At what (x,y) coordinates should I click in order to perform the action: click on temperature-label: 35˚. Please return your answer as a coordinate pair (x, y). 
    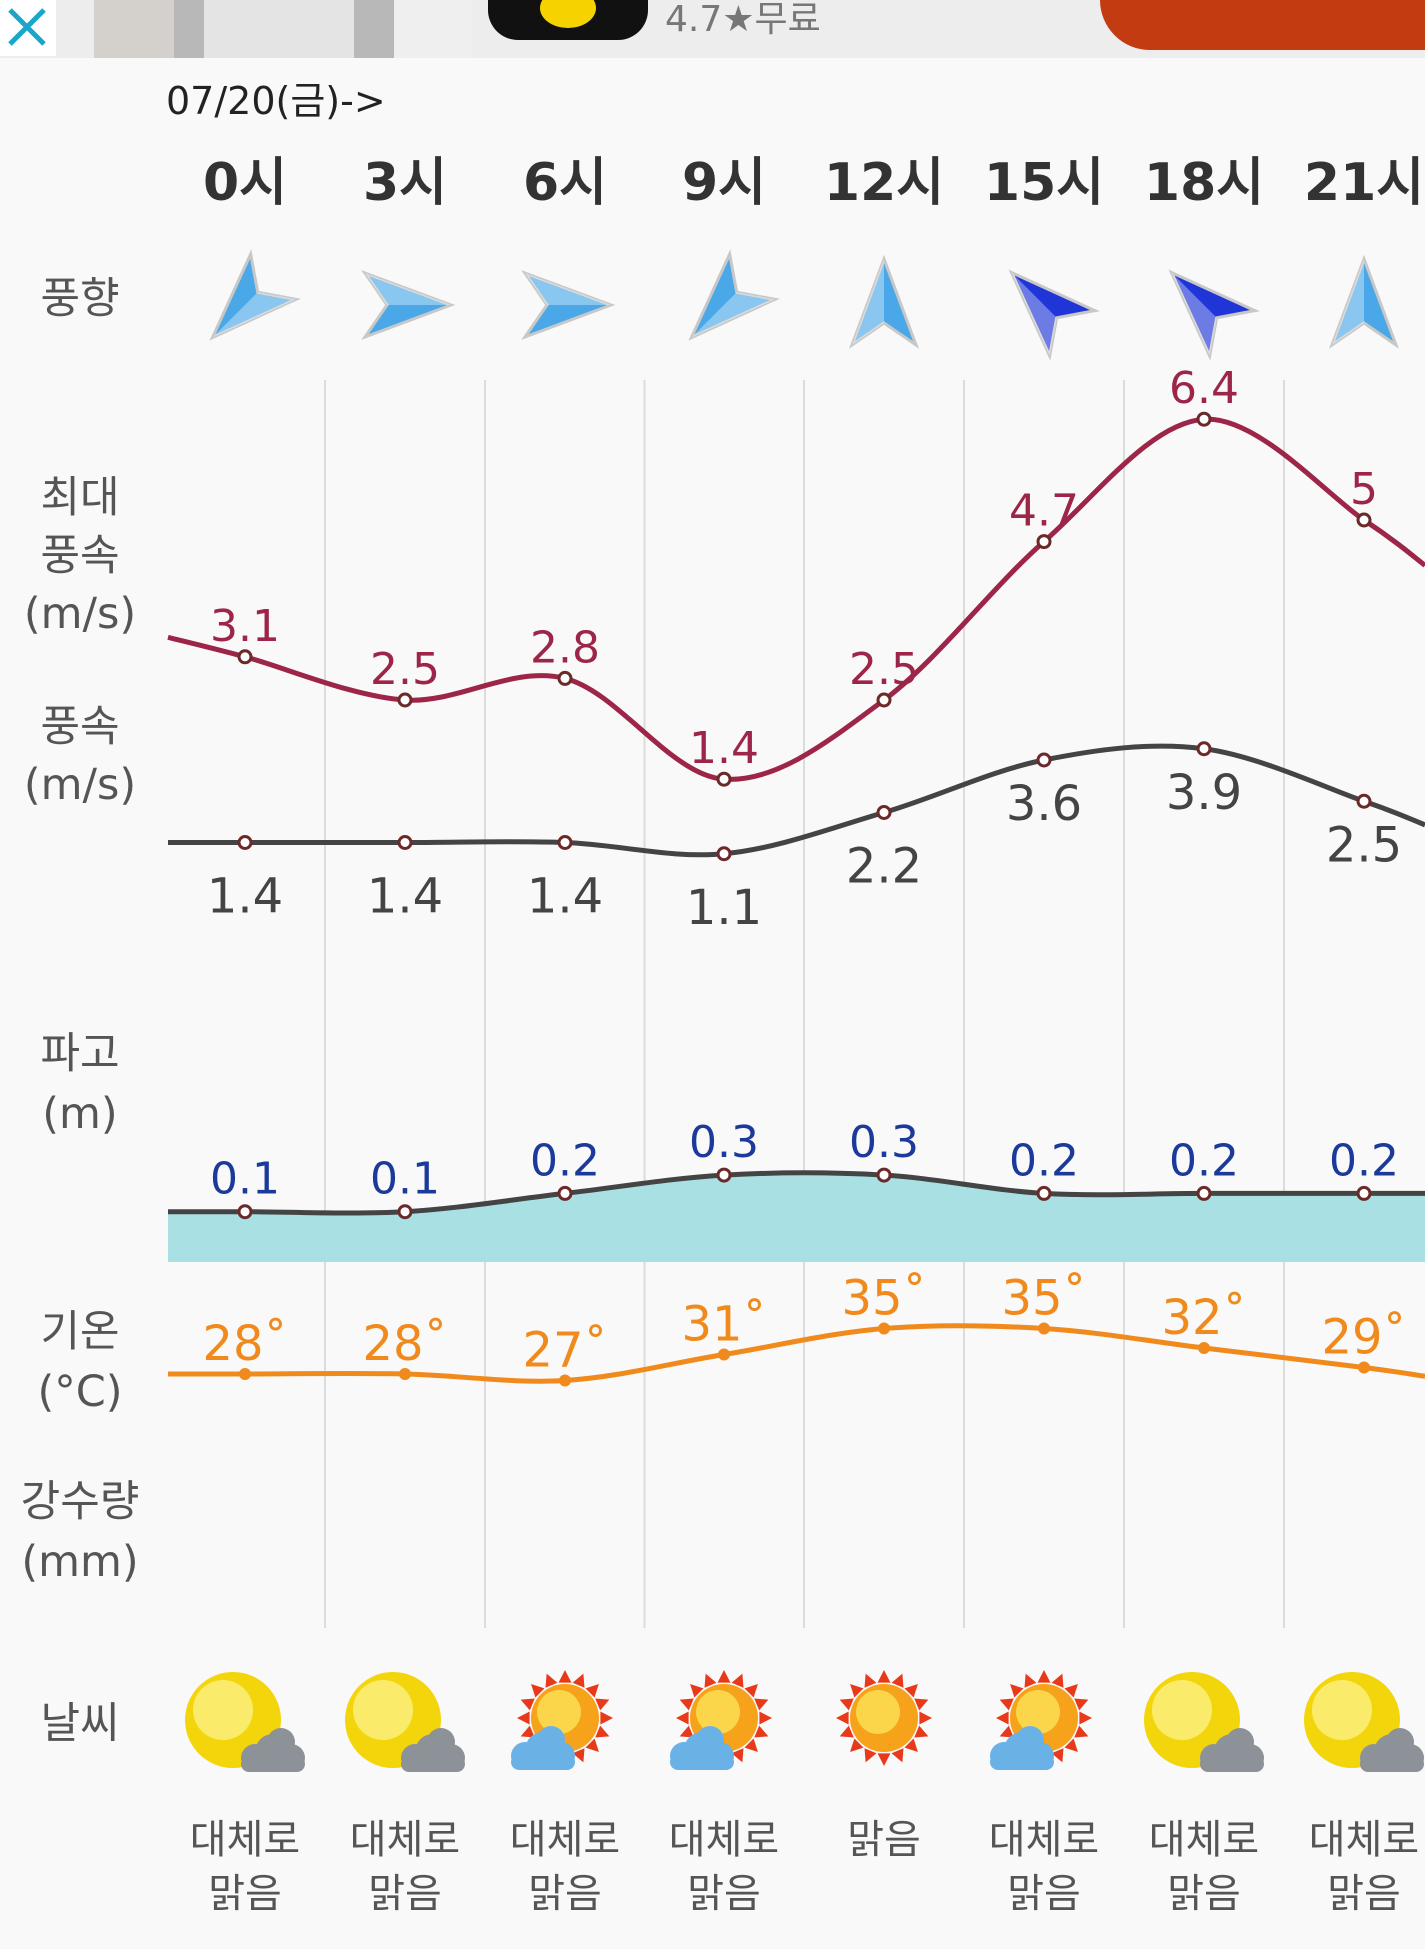
    Looking at the image, I should click on (1043, 1299).